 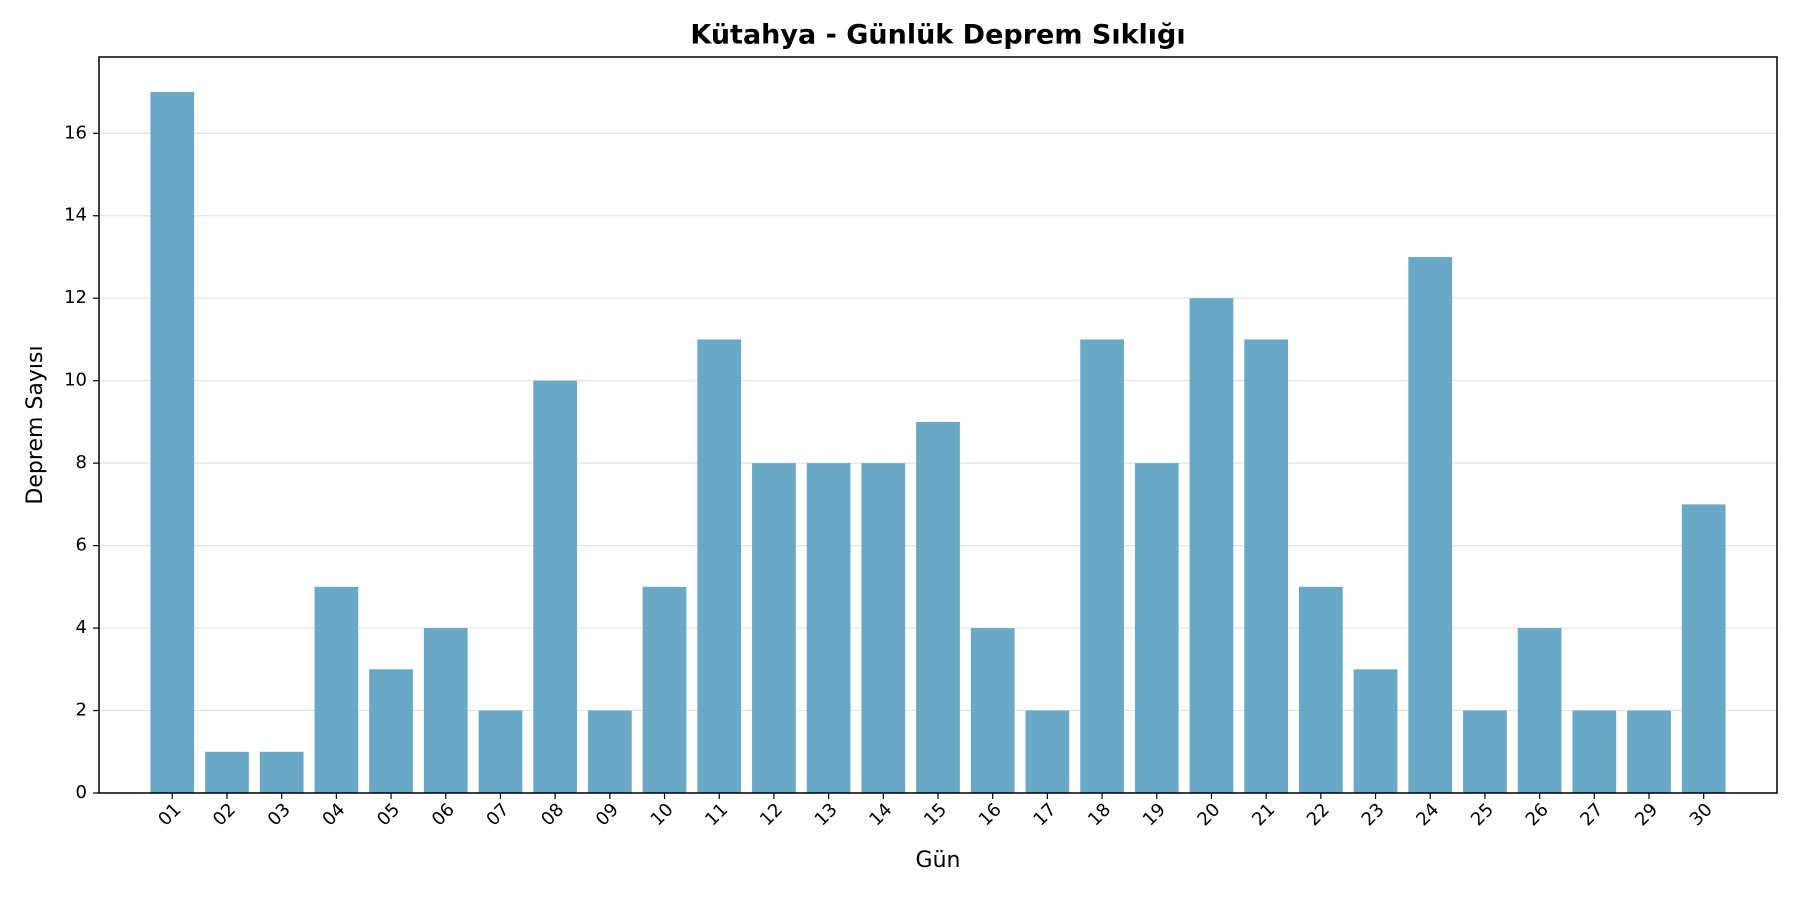 I want to click on chart-title: Kütahya - Günlük Deprem Sıklığı, so click(x=937, y=35).